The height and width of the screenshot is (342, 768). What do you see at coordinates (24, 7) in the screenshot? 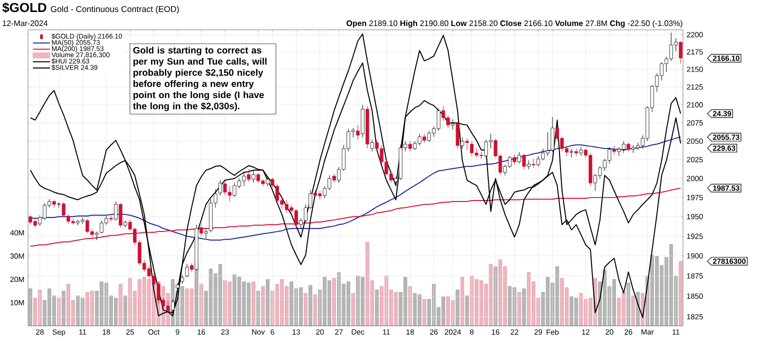
I see `chart-title: $GOLD` at bounding box center [24, 7].